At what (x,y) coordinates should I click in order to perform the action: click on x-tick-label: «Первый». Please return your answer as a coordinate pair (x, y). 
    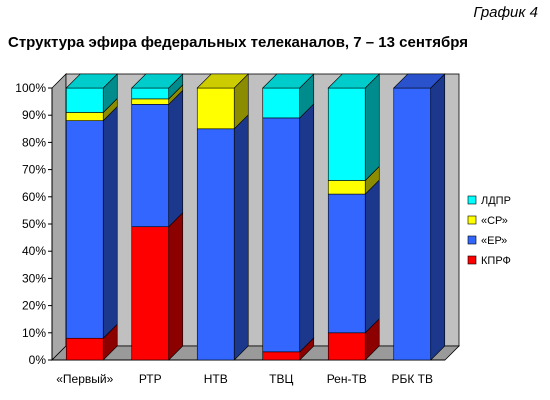
    Looking at the image, I should click on (84, 379).